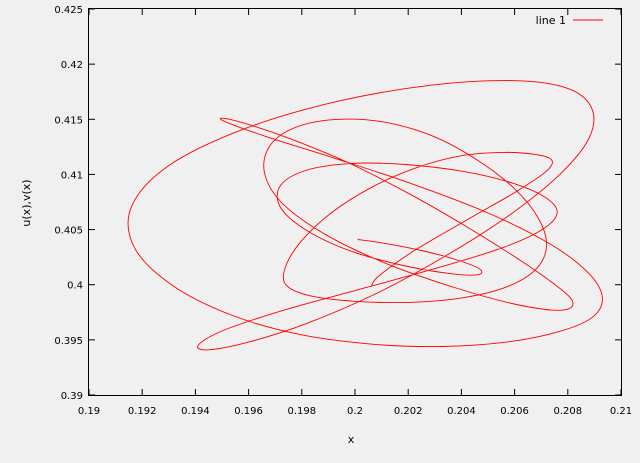 The width and height of the screenshot is (640, 463). What do you see at coordinates (195, 411) in the screenshot?
I see `x-tick-label: 0.194` at bounding box center [195, 411].